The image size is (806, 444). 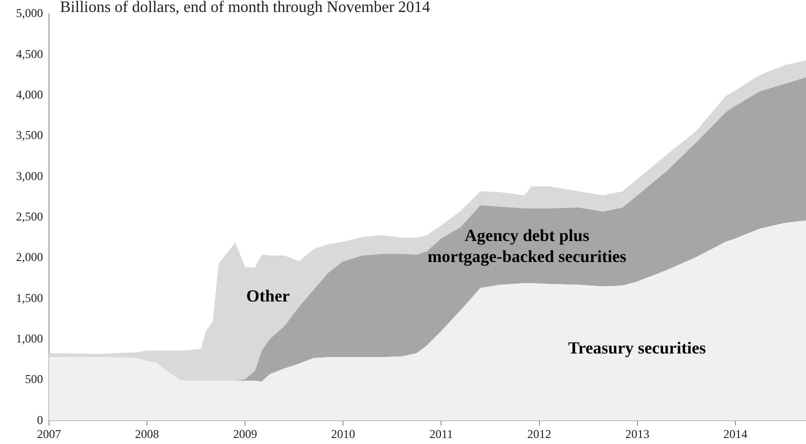 I want to click on x-tick-label: 2014, so click(x=735, y=433).